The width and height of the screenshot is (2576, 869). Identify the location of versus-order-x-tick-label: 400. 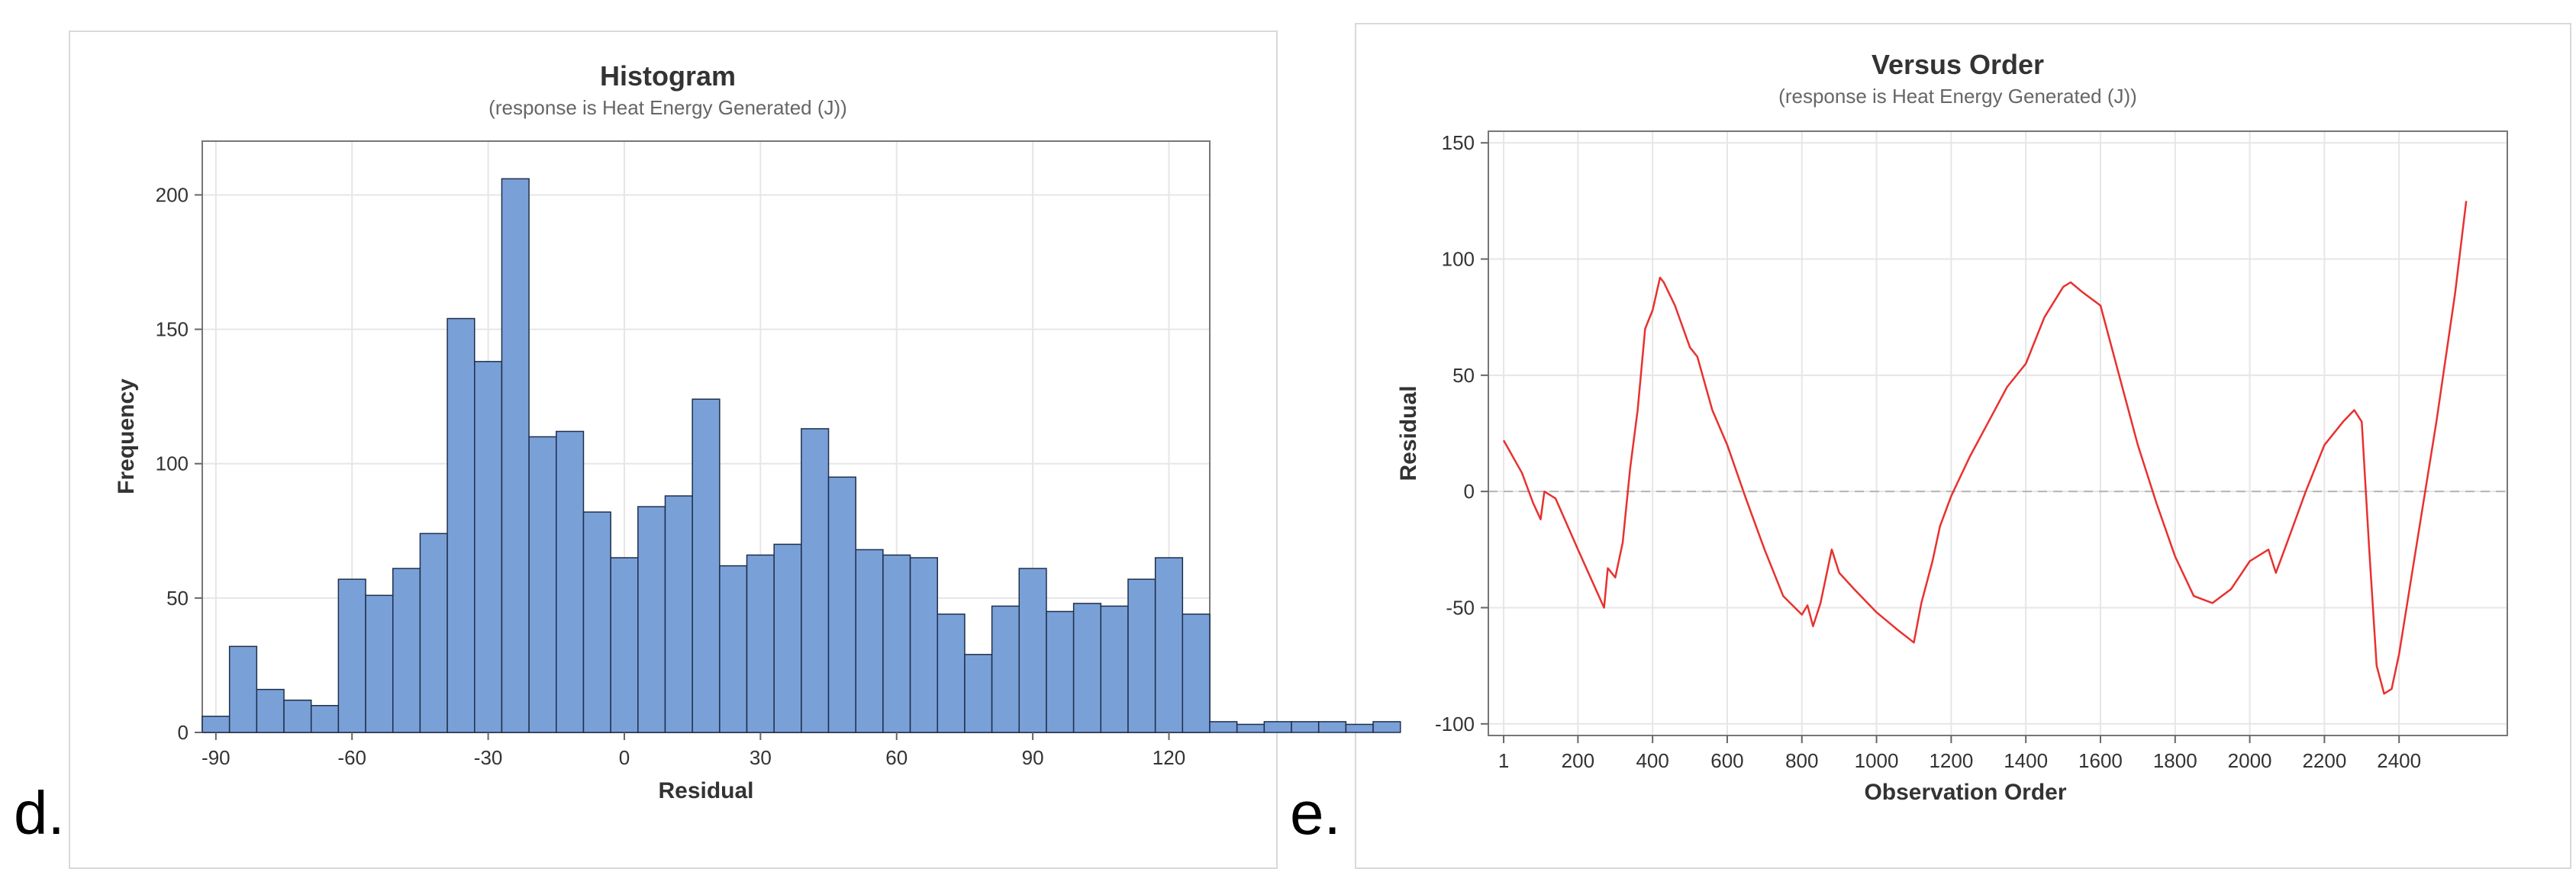
(1652, 760).